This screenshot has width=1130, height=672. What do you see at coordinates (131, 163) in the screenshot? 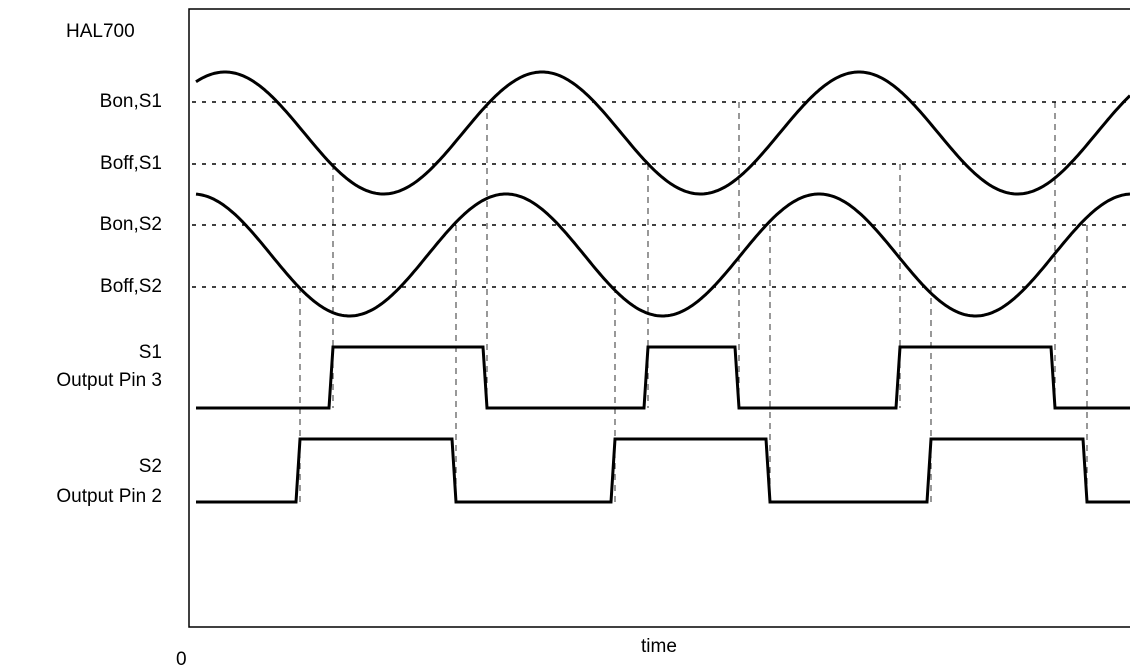
I see `boff-s1-label: Boff,S1` at bounding box center [131, 163].